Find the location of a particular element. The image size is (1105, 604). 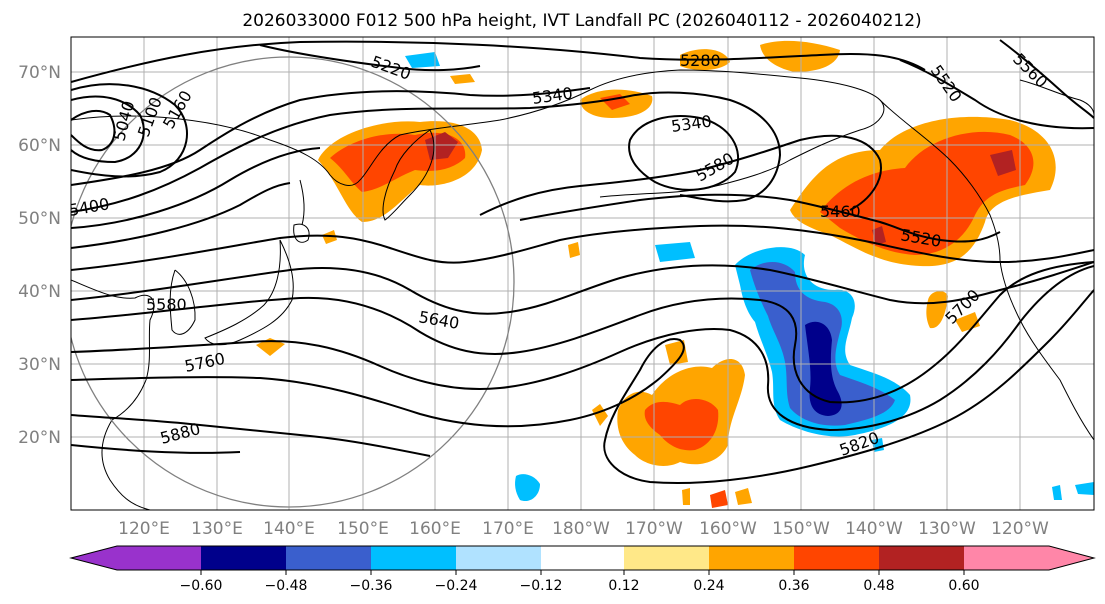

coastline-okhotsk is located at coordinates (331, 137).